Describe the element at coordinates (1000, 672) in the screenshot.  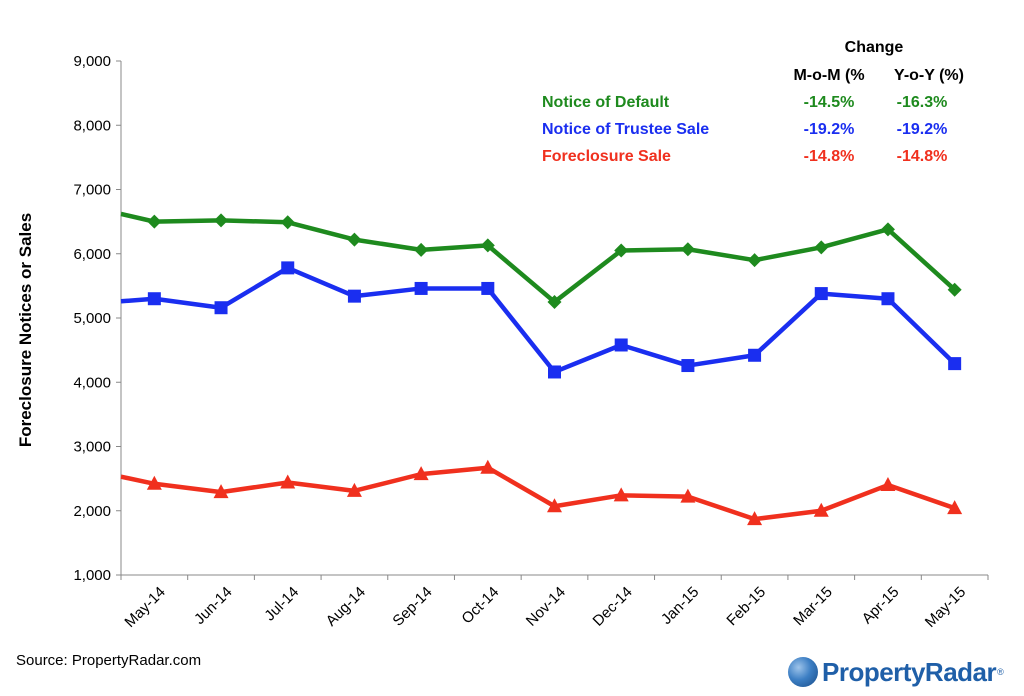
I see `trademark-mark: ®` at that location.